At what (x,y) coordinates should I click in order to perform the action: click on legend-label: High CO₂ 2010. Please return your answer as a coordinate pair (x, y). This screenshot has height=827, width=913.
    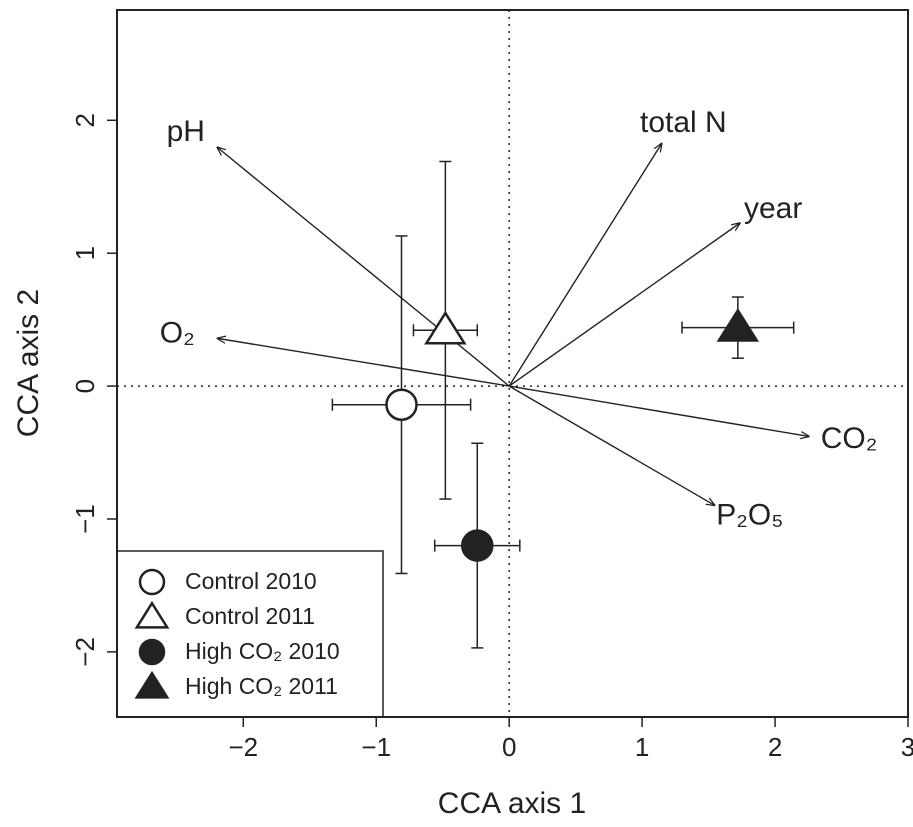
    Looking at the image, I should click on (262, 651).